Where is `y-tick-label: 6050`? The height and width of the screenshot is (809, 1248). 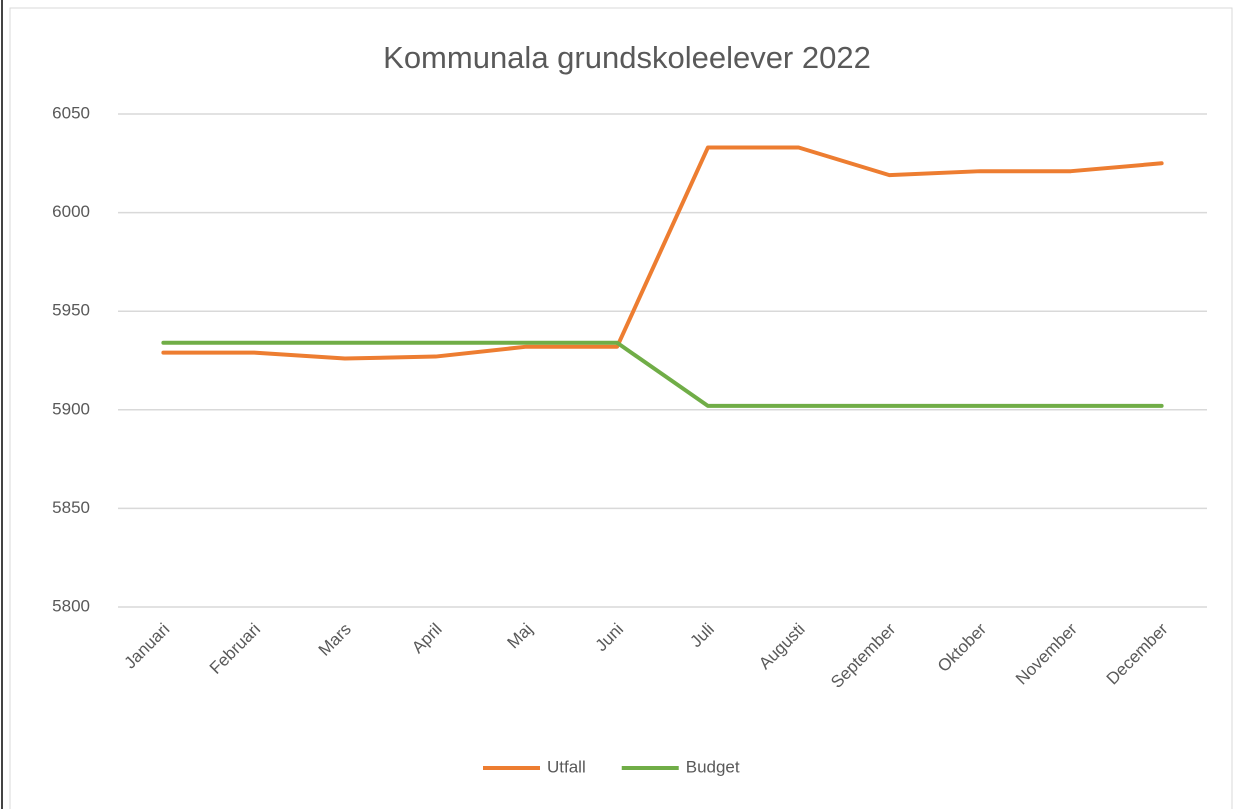
y-tick-label: 6050 is located at coordinates (71, 112).